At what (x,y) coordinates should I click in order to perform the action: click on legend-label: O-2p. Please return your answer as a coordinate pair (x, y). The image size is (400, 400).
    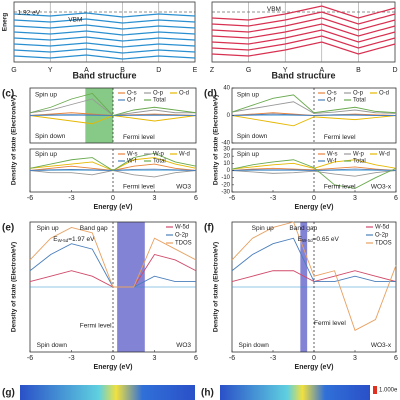
    Looking at the image, I should click on (182, 236).